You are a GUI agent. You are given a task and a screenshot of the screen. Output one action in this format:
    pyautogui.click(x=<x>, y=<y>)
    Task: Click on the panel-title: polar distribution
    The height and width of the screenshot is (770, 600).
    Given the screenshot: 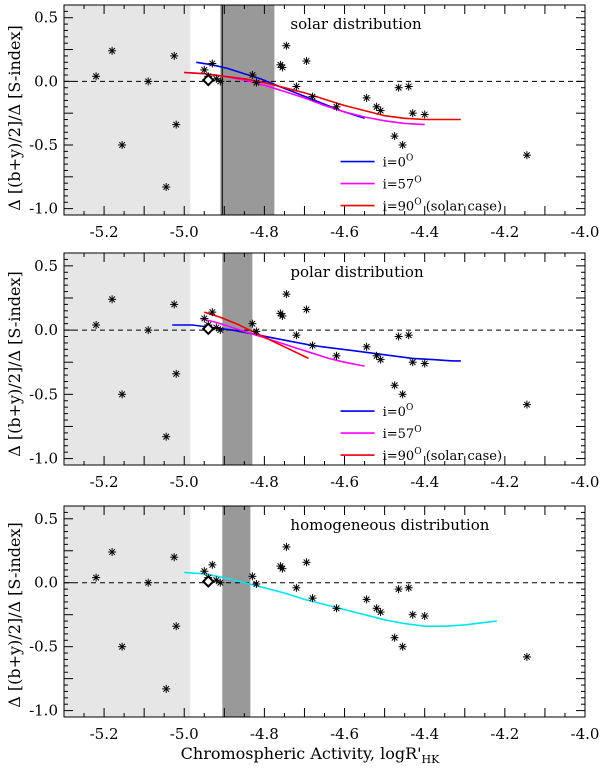 What is the action you would take?
    pyautogui.click(x=357, y=272)
    